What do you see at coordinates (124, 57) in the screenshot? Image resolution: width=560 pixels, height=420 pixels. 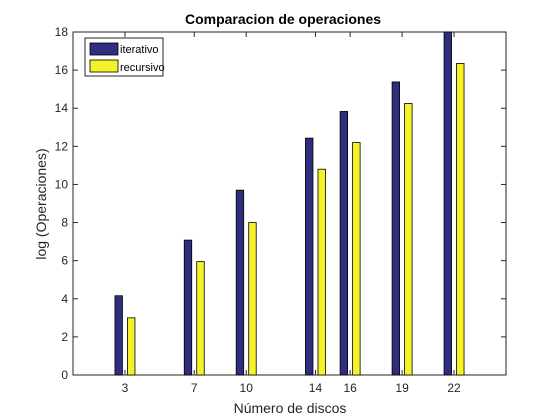 I see `legend: iterativo recursivo` at bounding box center [124, 57].